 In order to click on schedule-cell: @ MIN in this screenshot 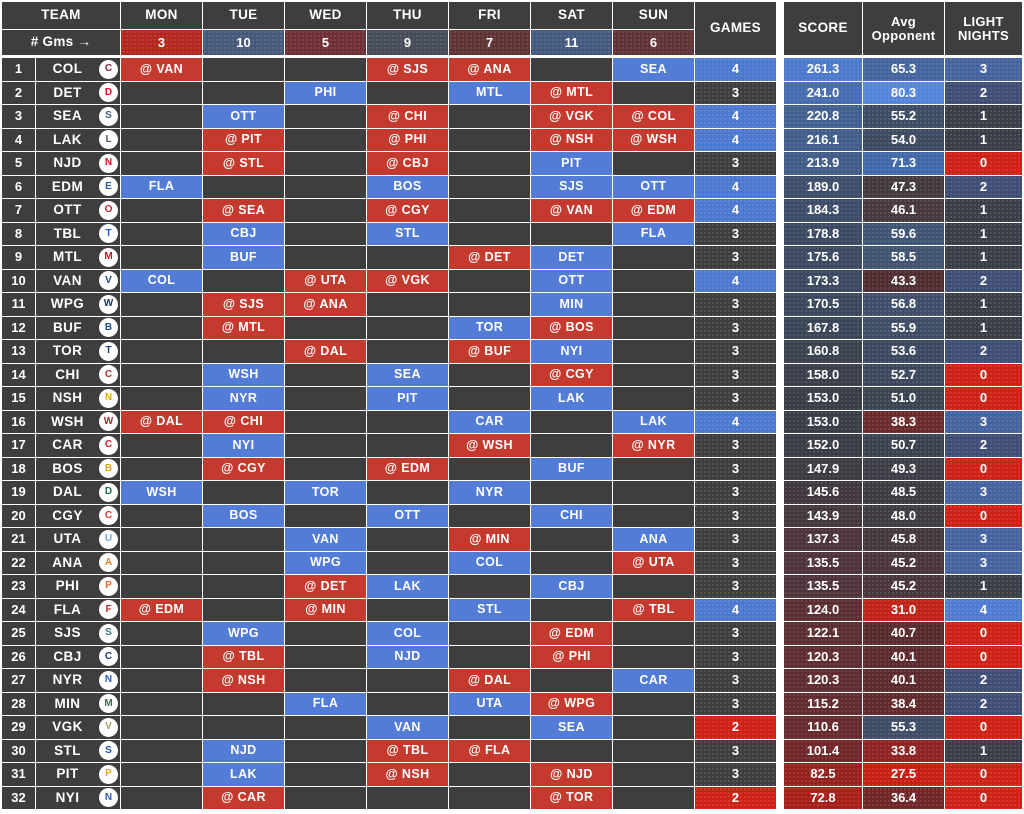, I will do `click(489, 539)`.